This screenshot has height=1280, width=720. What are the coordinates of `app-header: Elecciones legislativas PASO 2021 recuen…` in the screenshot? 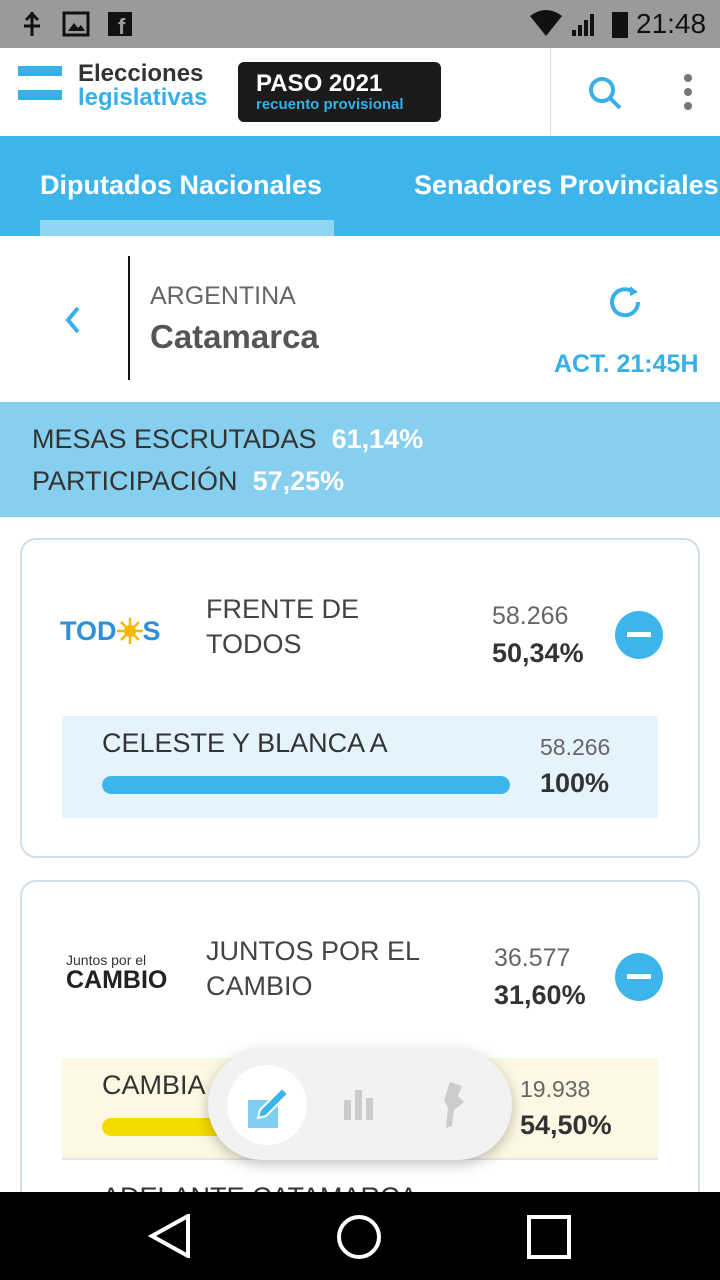 It's located at (360, 92).